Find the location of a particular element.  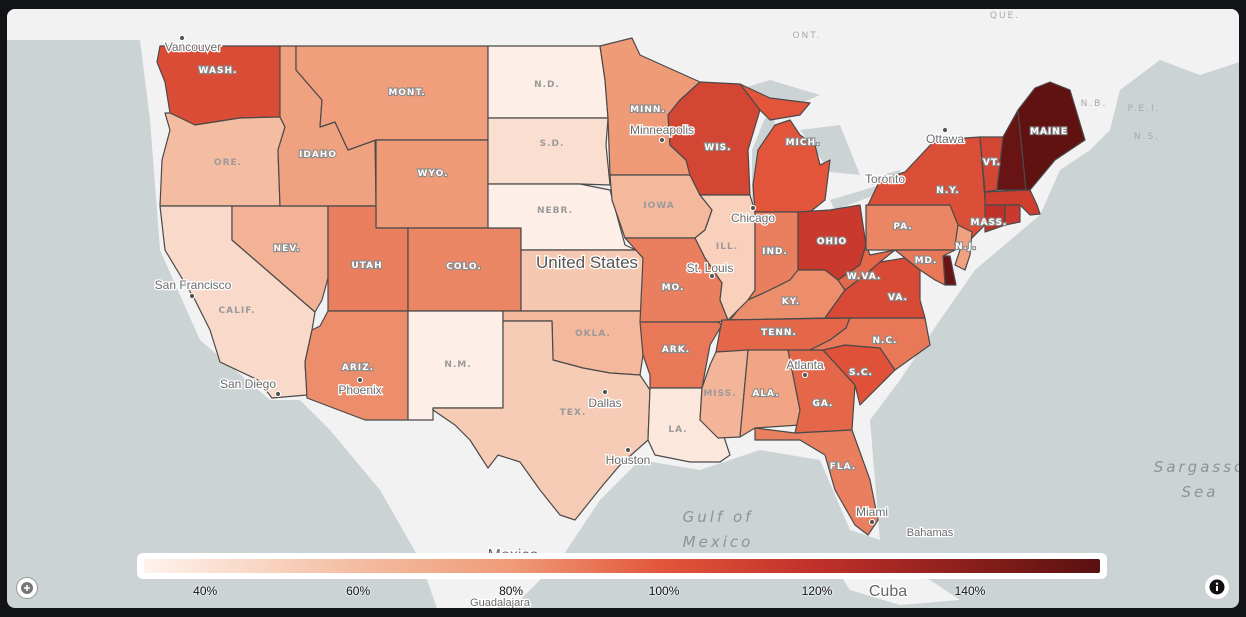

state-label: PA. is located at coordinates (902, 227).